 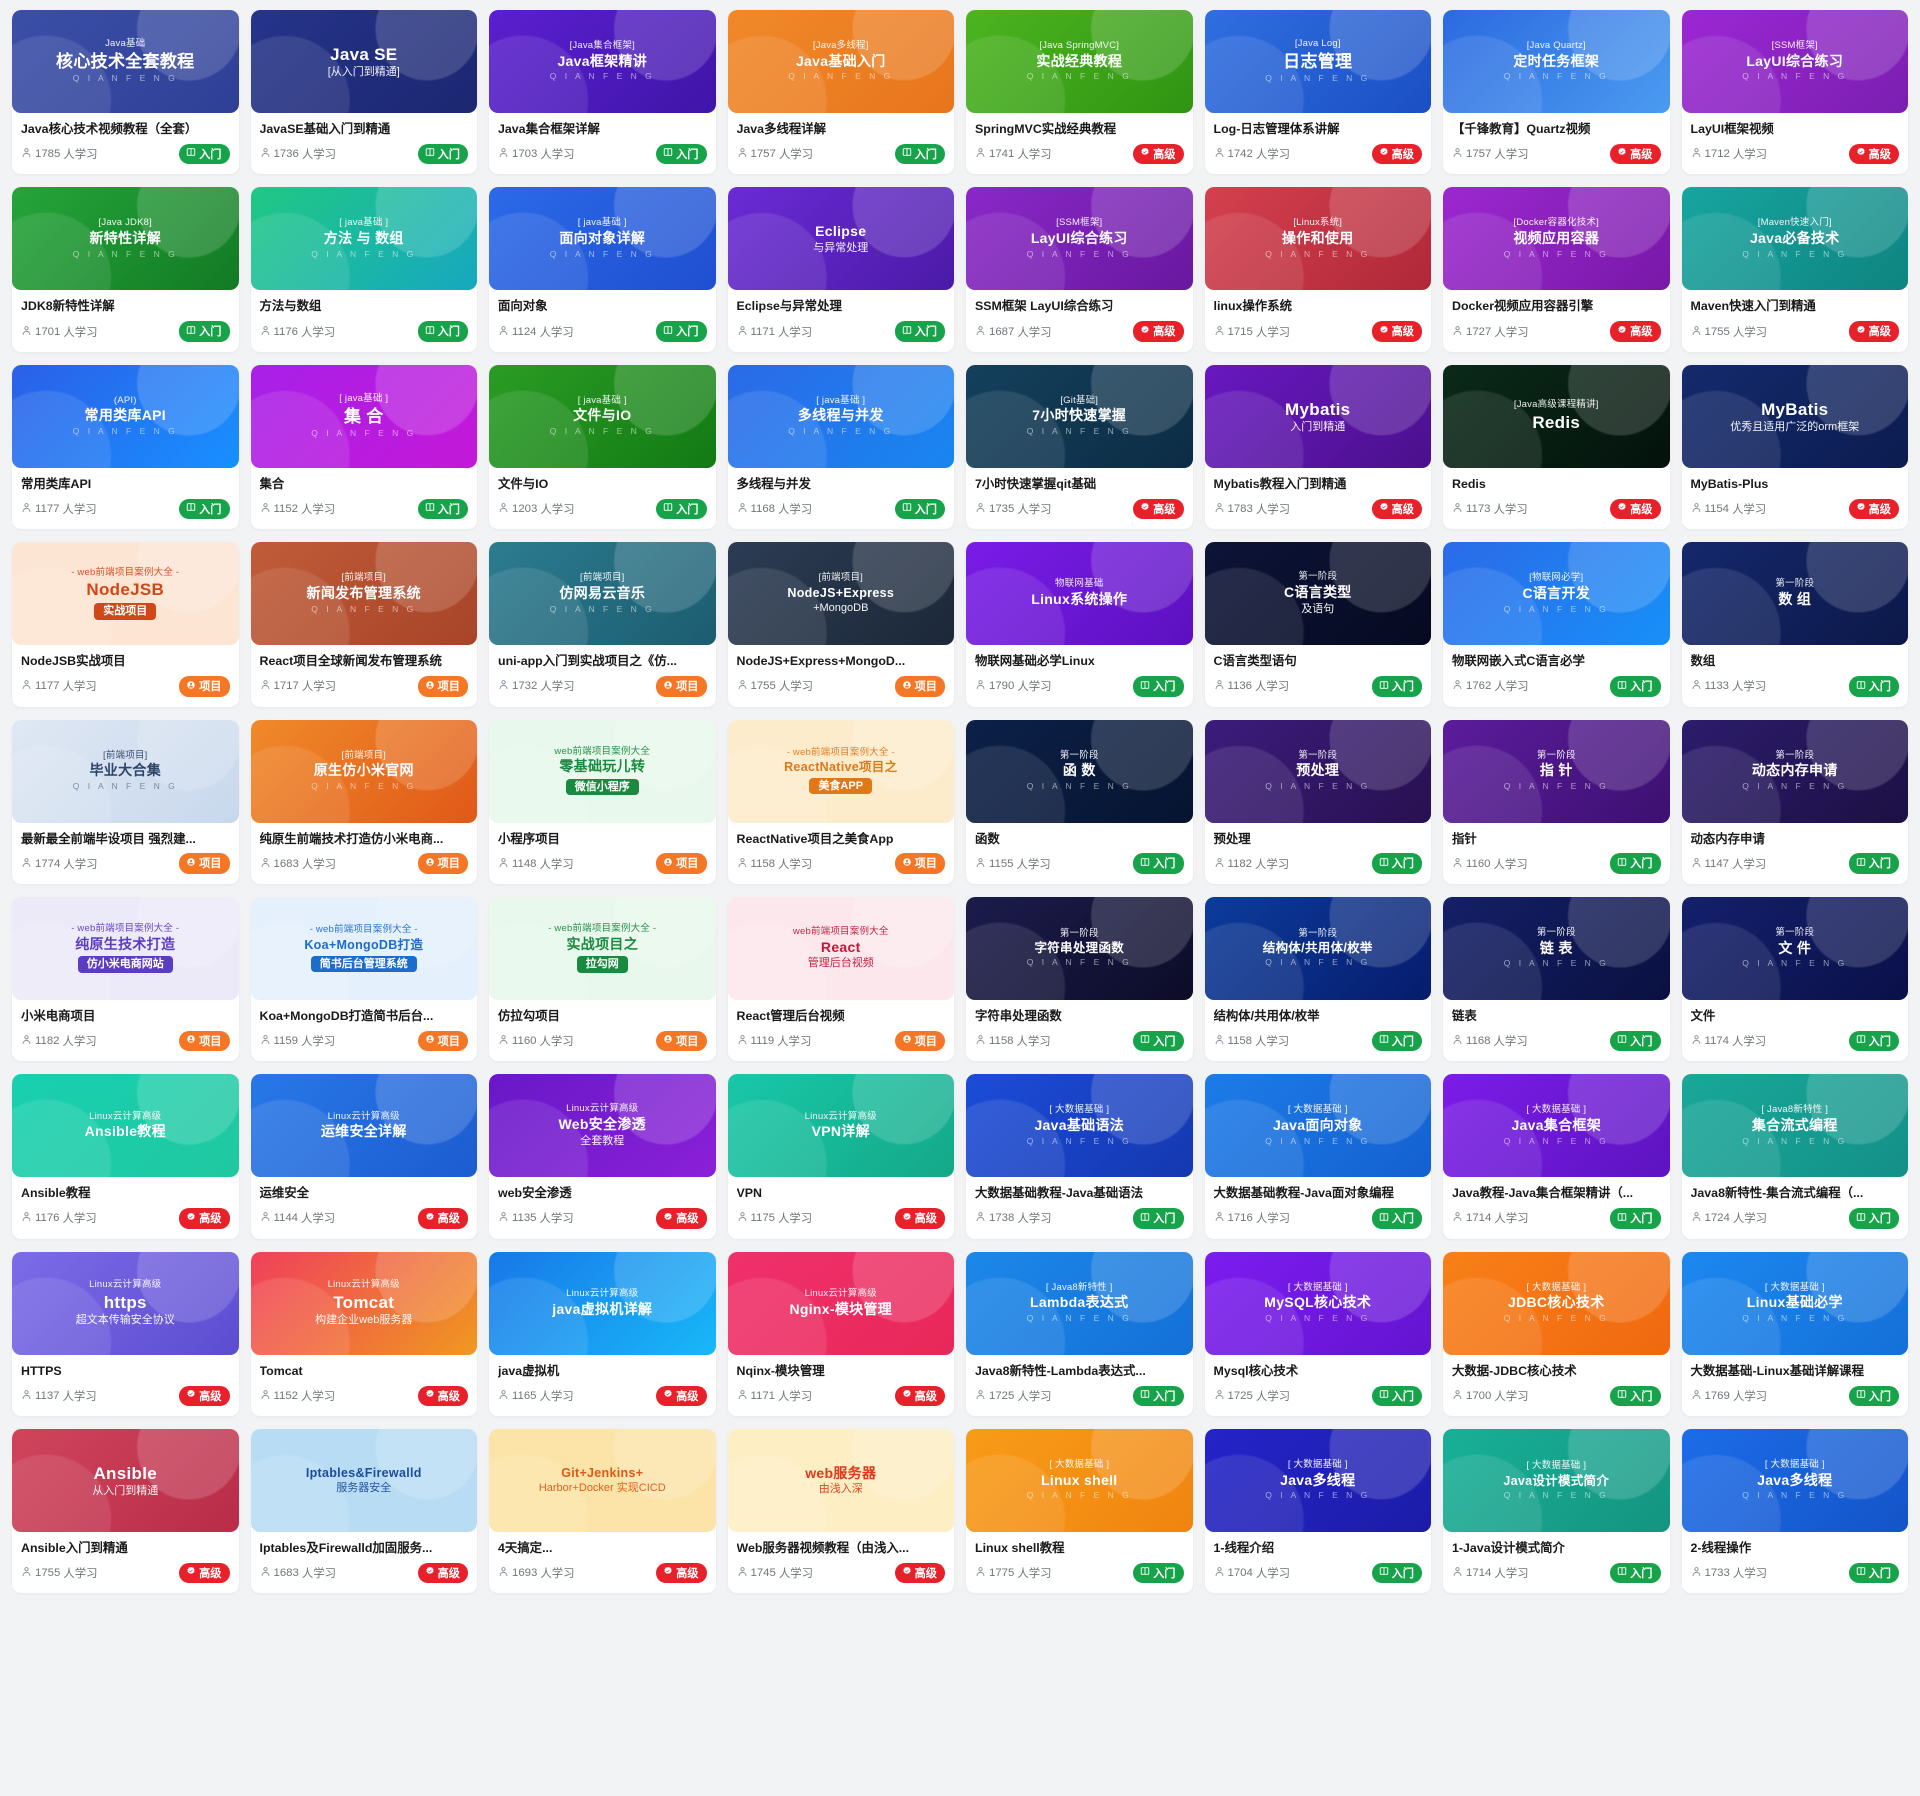 I want to click on course-title: React管理后台视频, so click(x=790, y=1015).